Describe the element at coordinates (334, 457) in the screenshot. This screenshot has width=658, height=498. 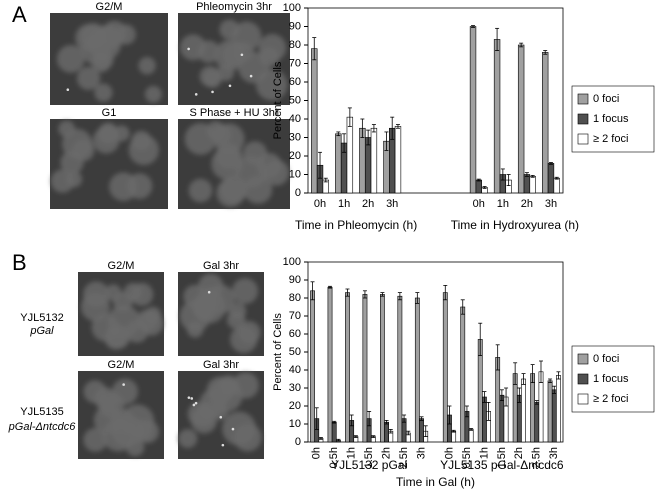
I see `x-tick-label: 0.5h` at that location.